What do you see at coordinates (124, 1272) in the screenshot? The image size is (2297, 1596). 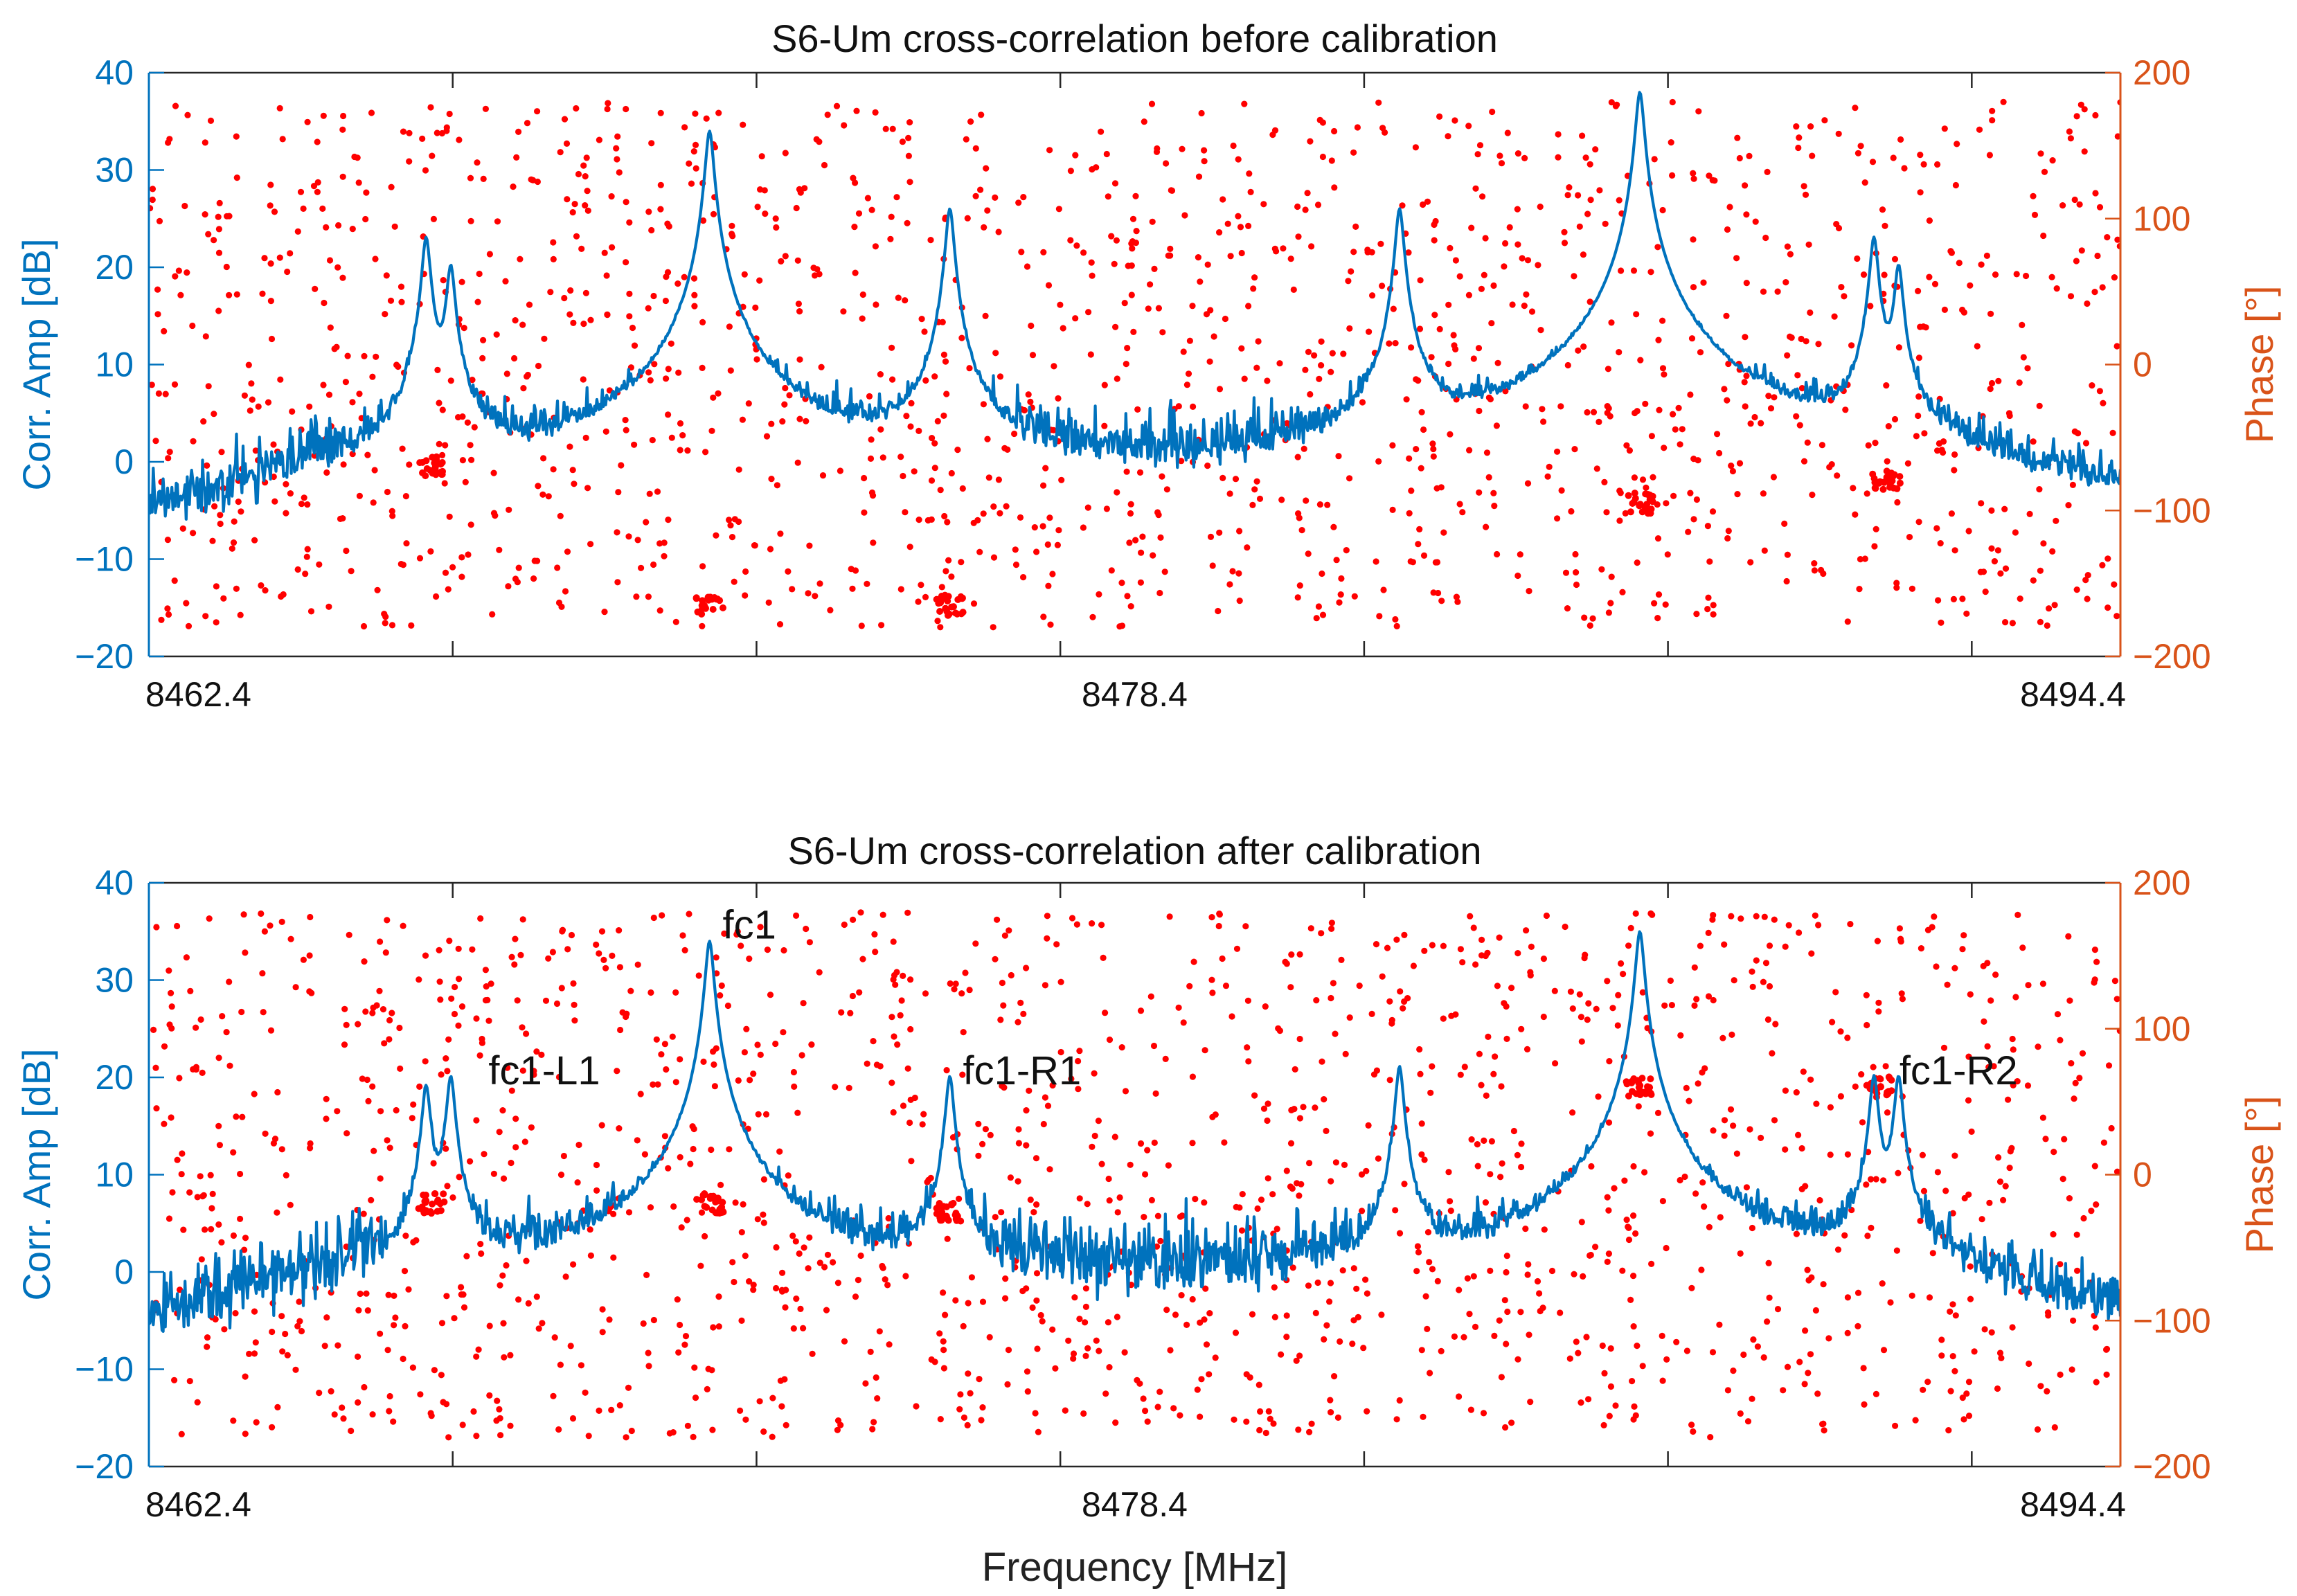 I see `y-tick-label: 0` at bounding box center [124, 1272].